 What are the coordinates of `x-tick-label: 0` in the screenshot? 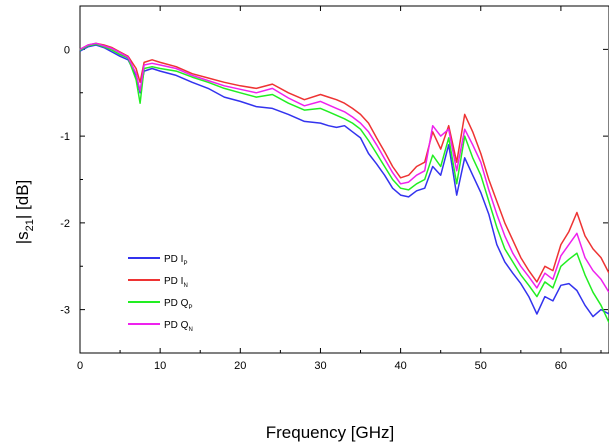 It's located at (80, 366).